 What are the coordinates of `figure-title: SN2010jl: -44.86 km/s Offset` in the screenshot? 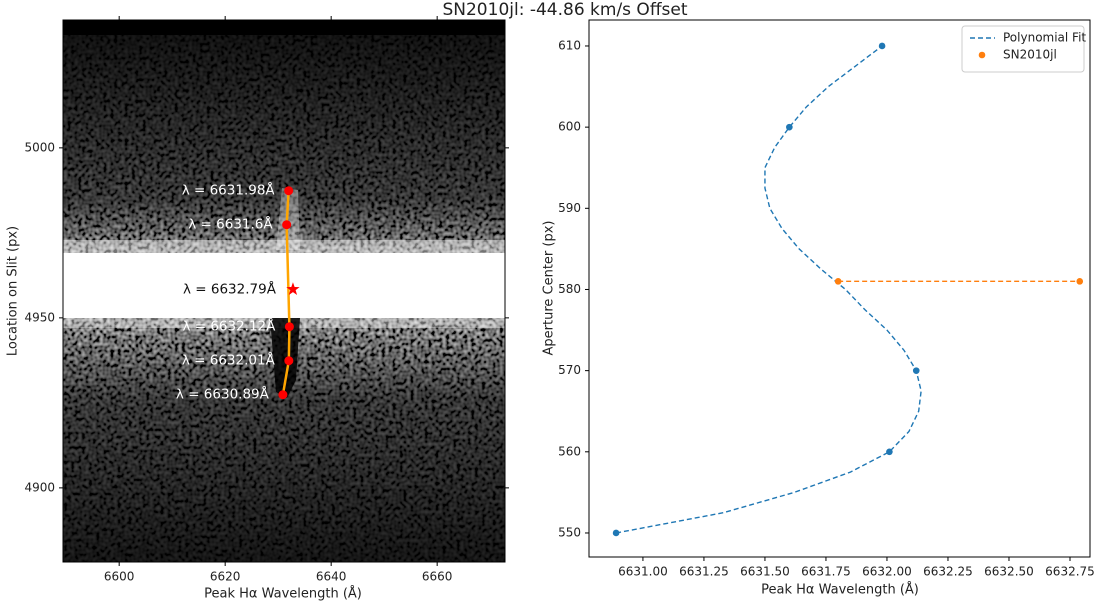 It's located at (564, 10).